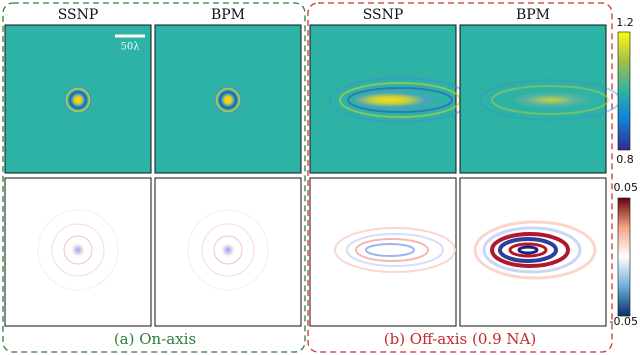  I want to click on caption: (a) On-axis, so click(155, 339).